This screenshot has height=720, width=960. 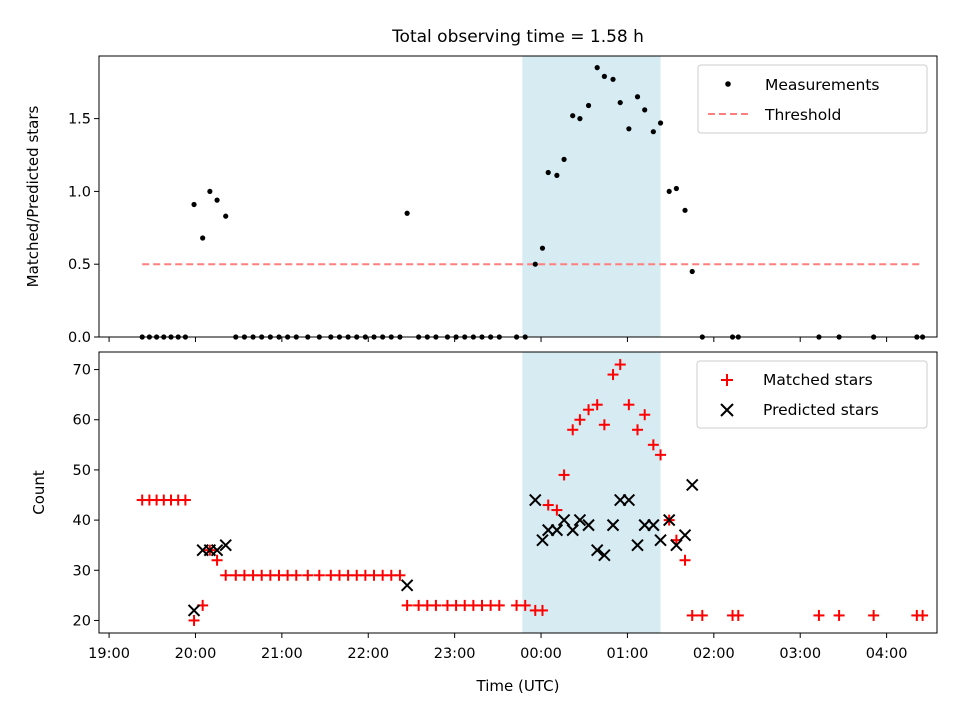 I want to click on top-y-axis-label: Matched/Predicted stars, so click(x=33, y=197).